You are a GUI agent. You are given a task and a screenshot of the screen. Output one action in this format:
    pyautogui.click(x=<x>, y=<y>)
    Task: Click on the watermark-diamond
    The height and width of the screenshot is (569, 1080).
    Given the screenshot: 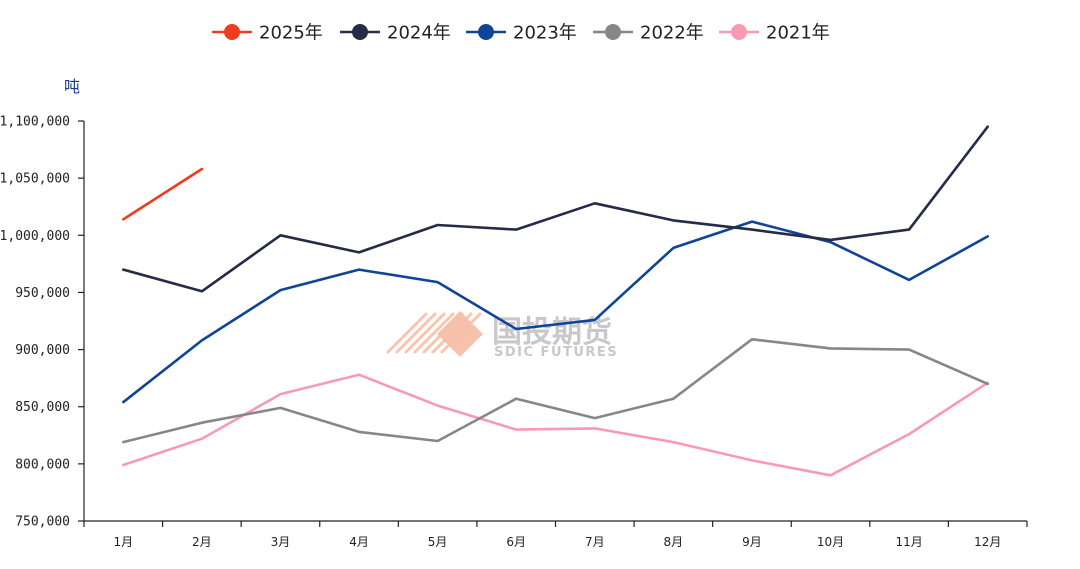 What is the action you would take?
    pyautogui.click(x=460, y=334)
    